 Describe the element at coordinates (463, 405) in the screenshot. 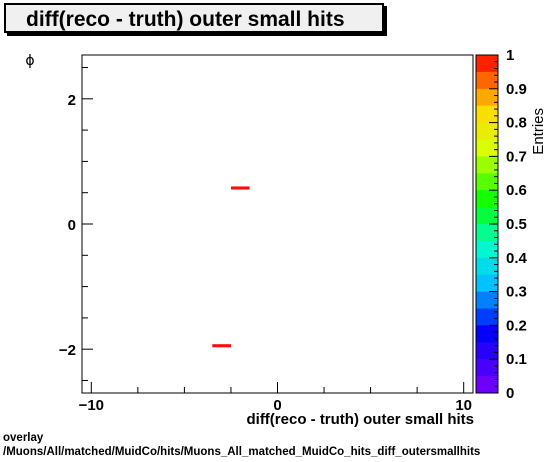

I see `x-tick-label: 10` at that location.